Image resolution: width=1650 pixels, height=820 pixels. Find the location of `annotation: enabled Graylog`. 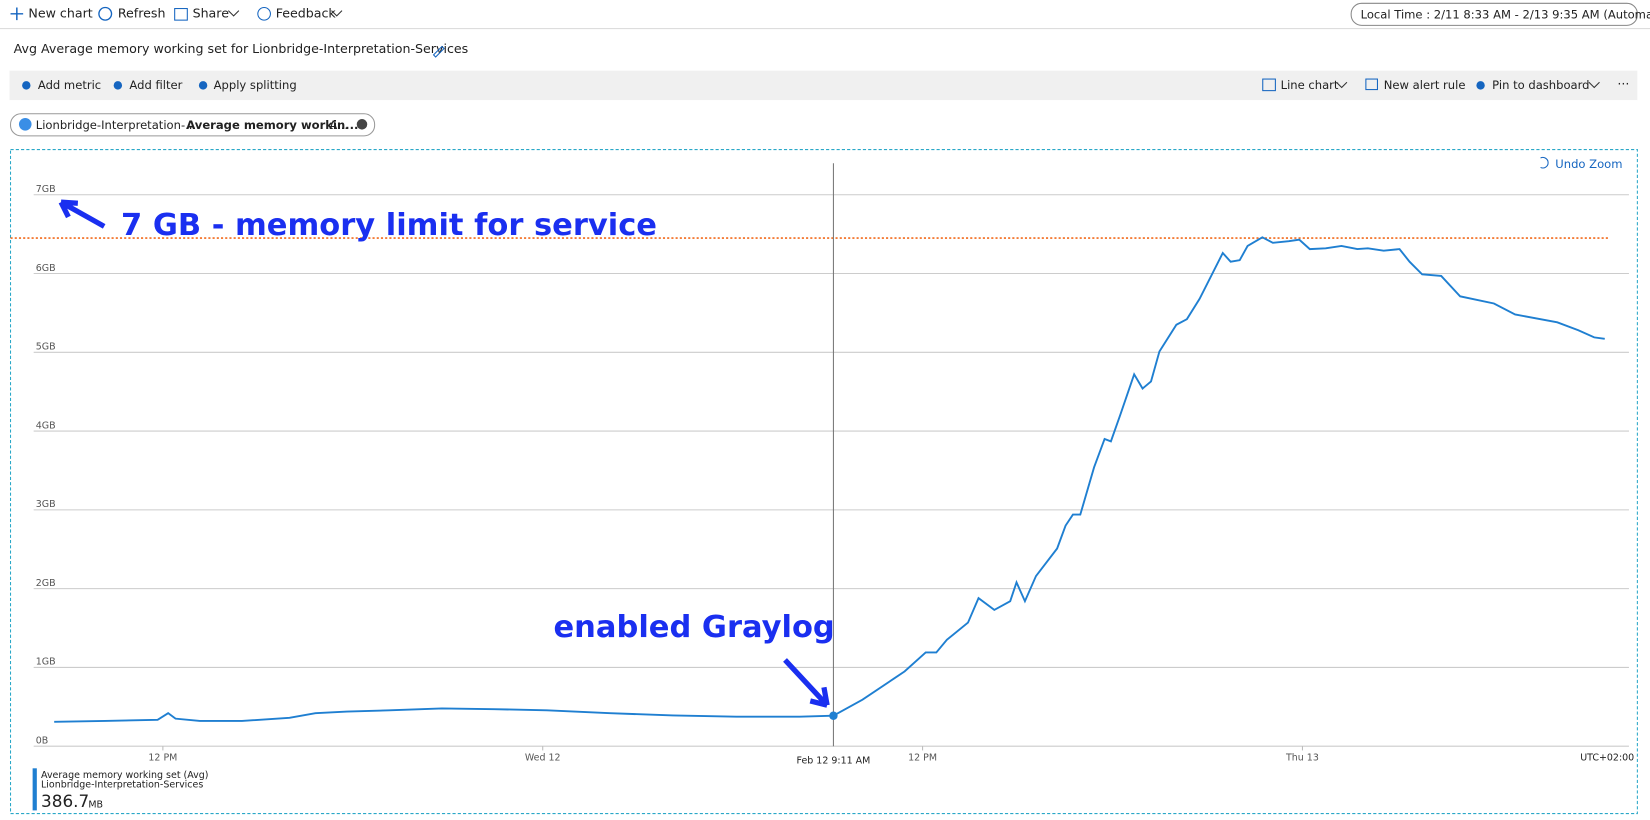

annotation: enabled Graylog is located at coordinates (694, 627).